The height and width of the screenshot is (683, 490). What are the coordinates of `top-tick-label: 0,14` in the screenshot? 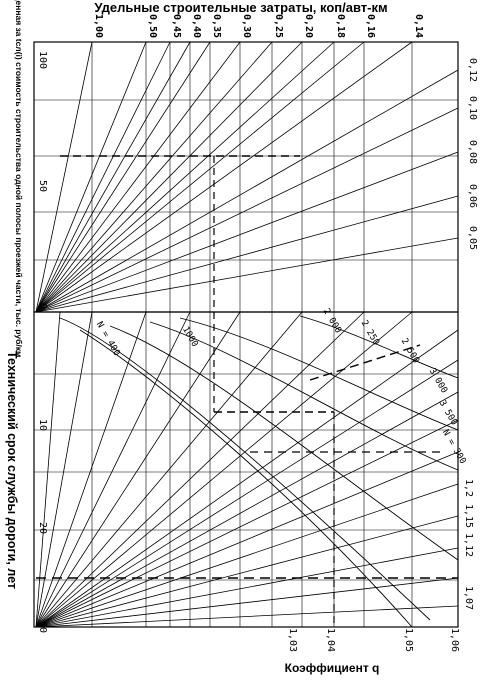 It's located at (418, 26).